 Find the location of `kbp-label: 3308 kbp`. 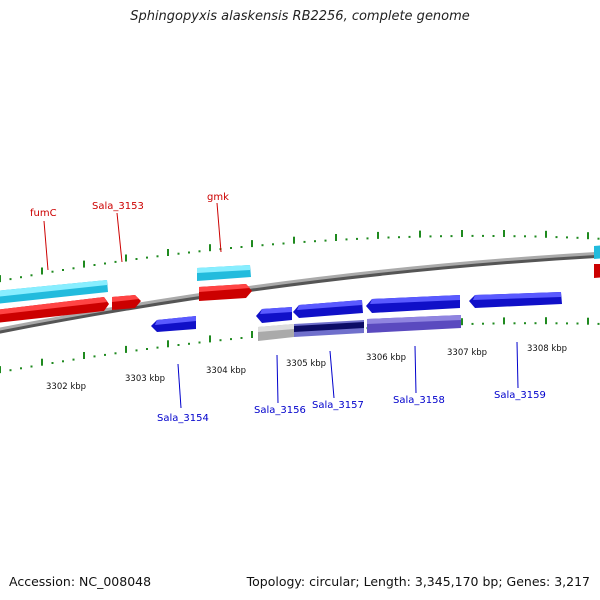

kbp-label: 3308 kbp is located at coordinates (547, 349).